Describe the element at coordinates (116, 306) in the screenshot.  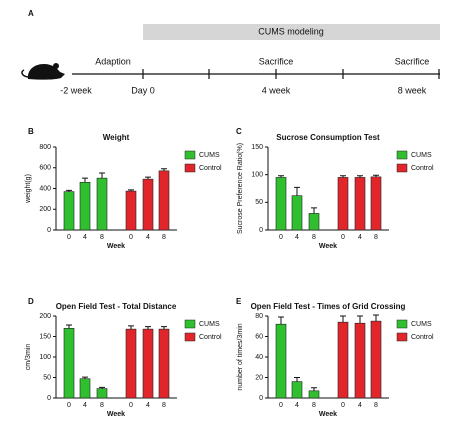
I see `chart-title: Open Field Test - Total Distance` at that location.